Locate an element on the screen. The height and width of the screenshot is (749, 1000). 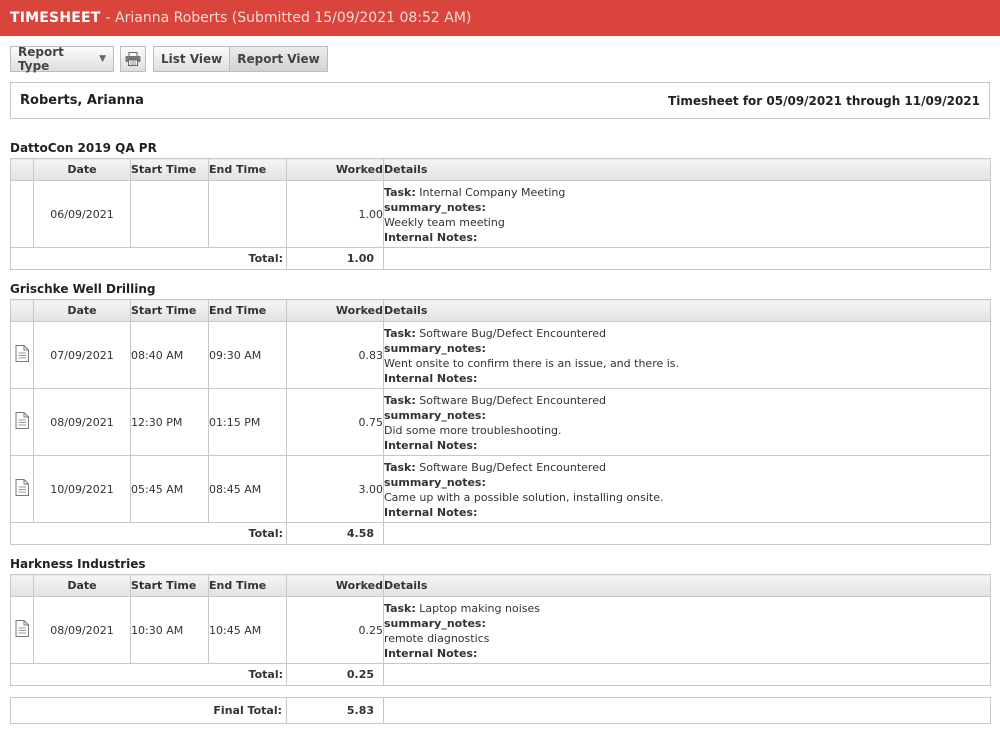
printer-icon is located at coordinates (133, 59).